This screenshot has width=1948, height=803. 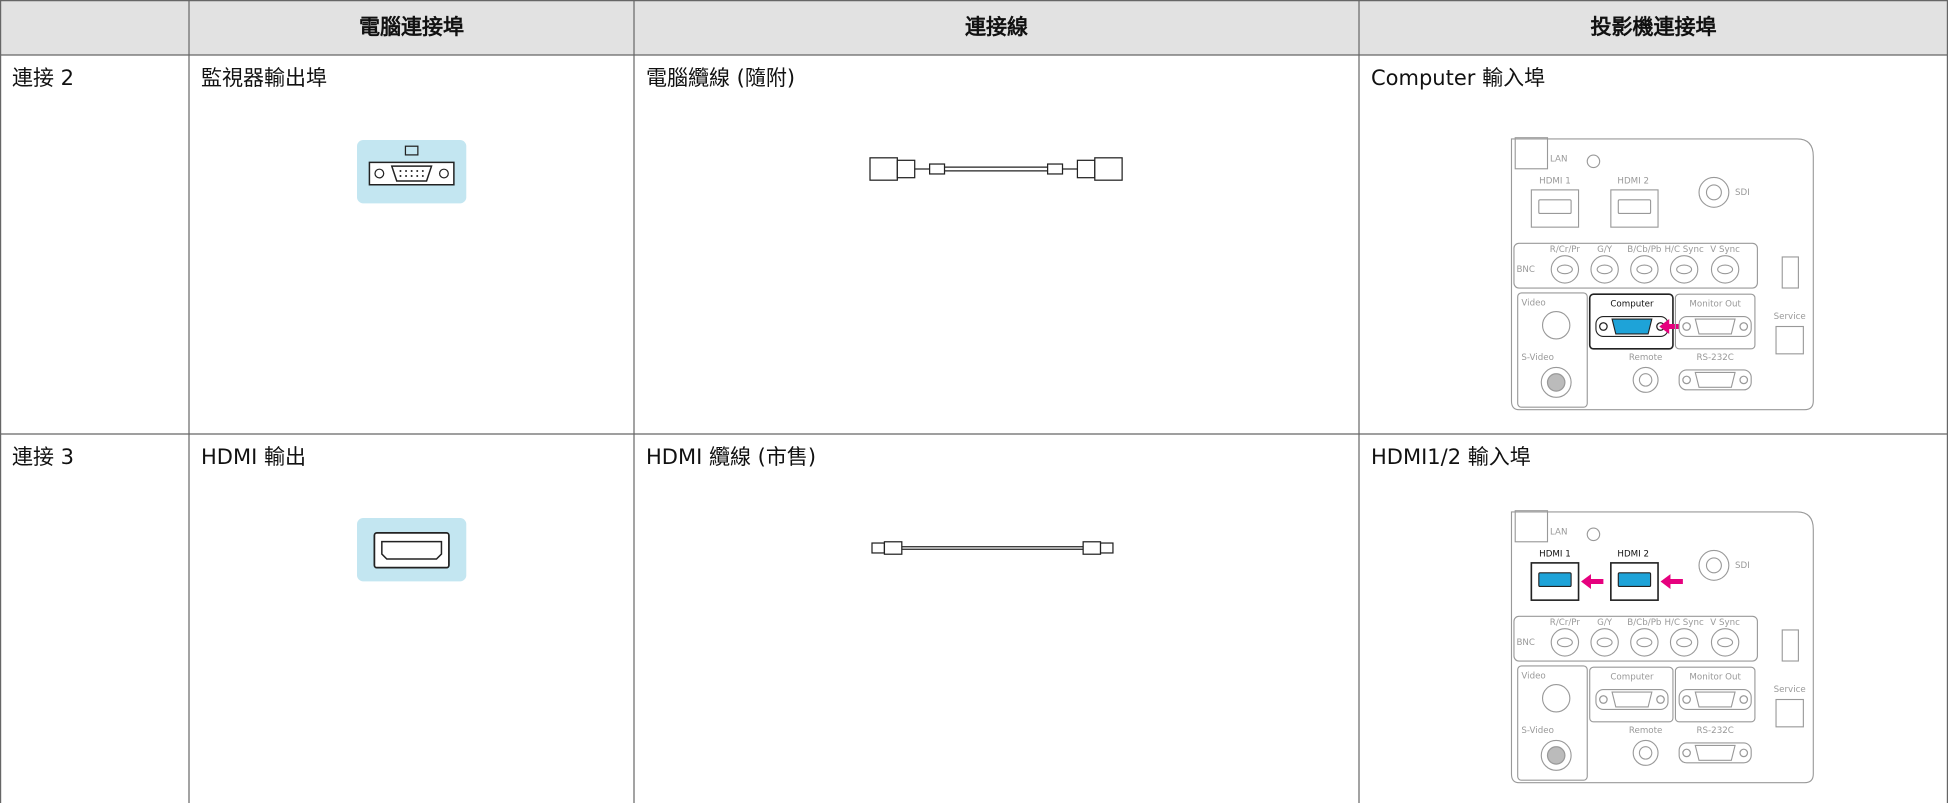 I want to click on remote-port, so click(x=1645, y=379).